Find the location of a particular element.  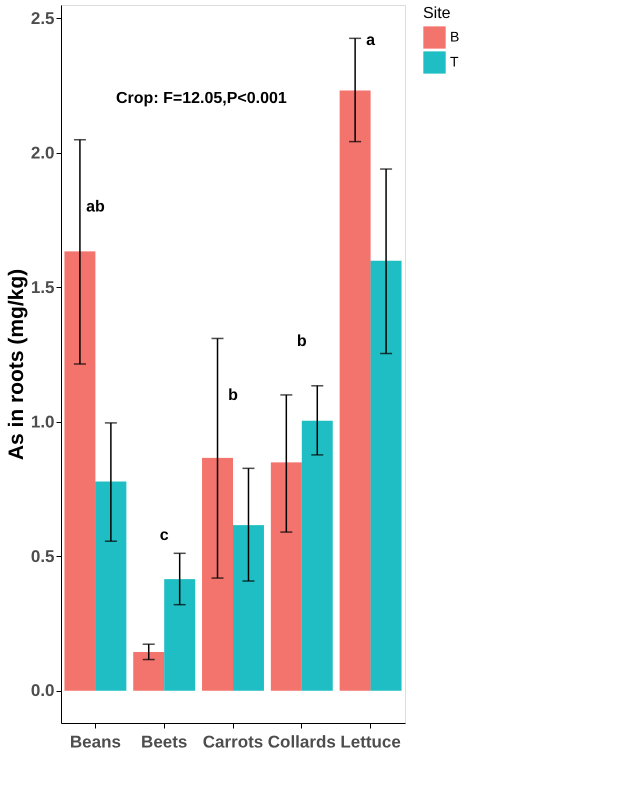

y-axis-title: As in roots (mg/kg) is located at coordinates (16, 364).